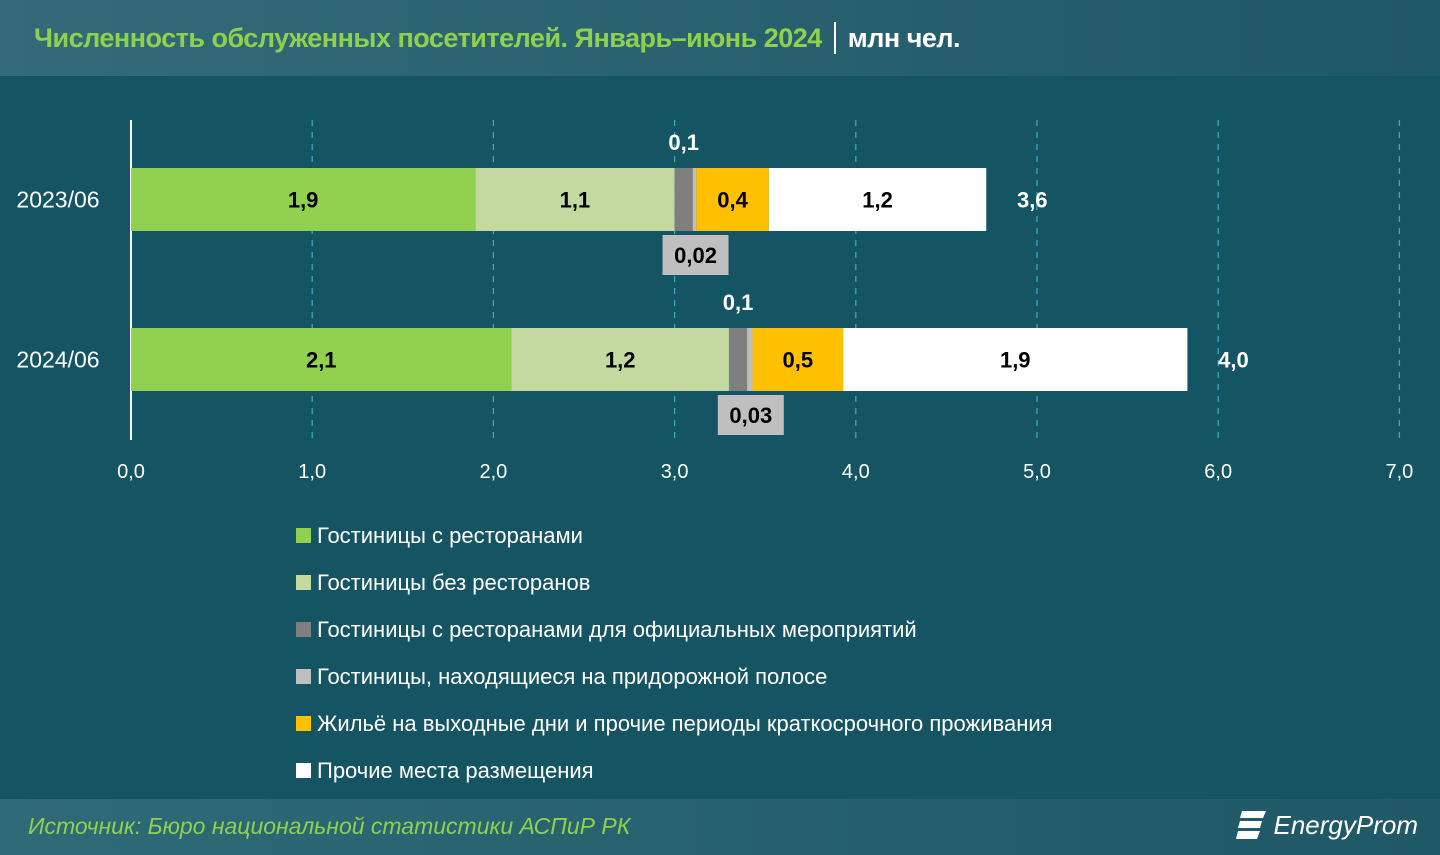 Image resolution: width=1440 pixels, height=855 pixels. What do you see at coordinates (455, 770) in the screenshot?
I see `legend-label: Прочие места размещения` at bounding box center [455, 770].